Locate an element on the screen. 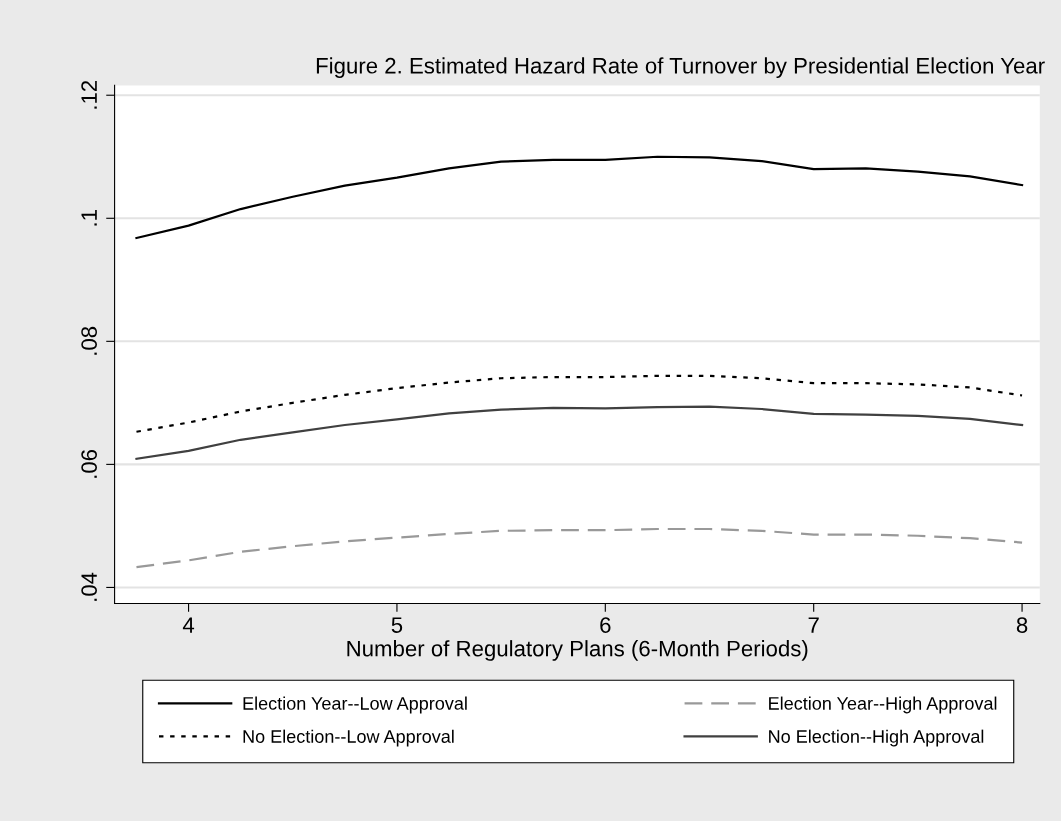  y-tick-label: .08 is located at coordinates (89, 340).